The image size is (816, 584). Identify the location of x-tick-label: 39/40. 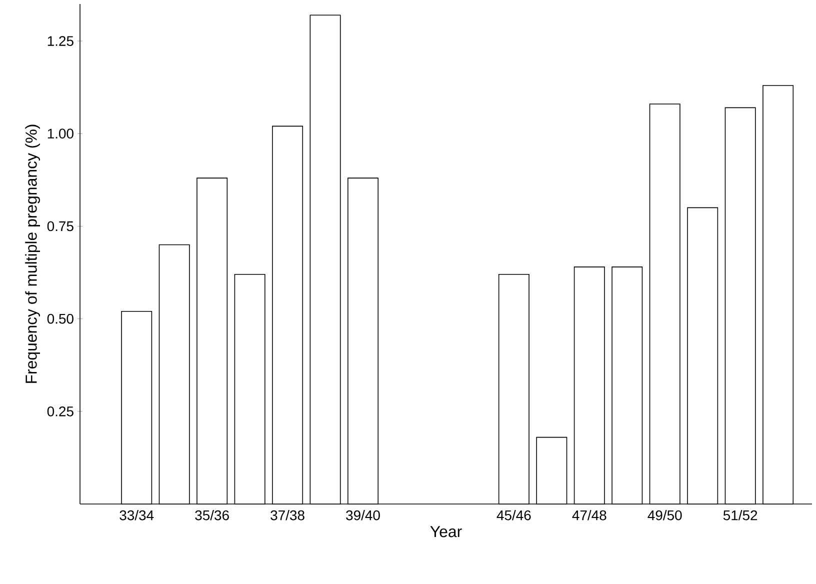
(363, 515).